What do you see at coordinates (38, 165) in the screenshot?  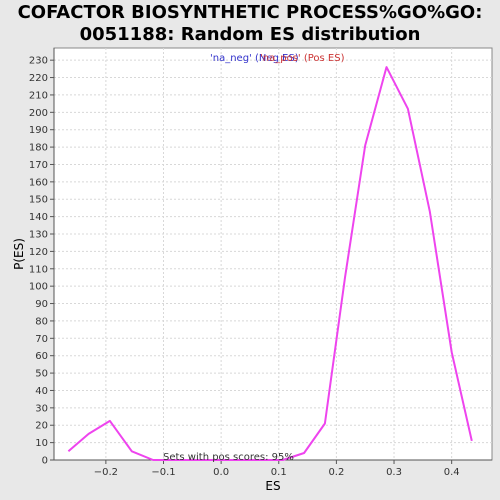 I see `y-tick-label: 170` at bounding box center [38, 165].